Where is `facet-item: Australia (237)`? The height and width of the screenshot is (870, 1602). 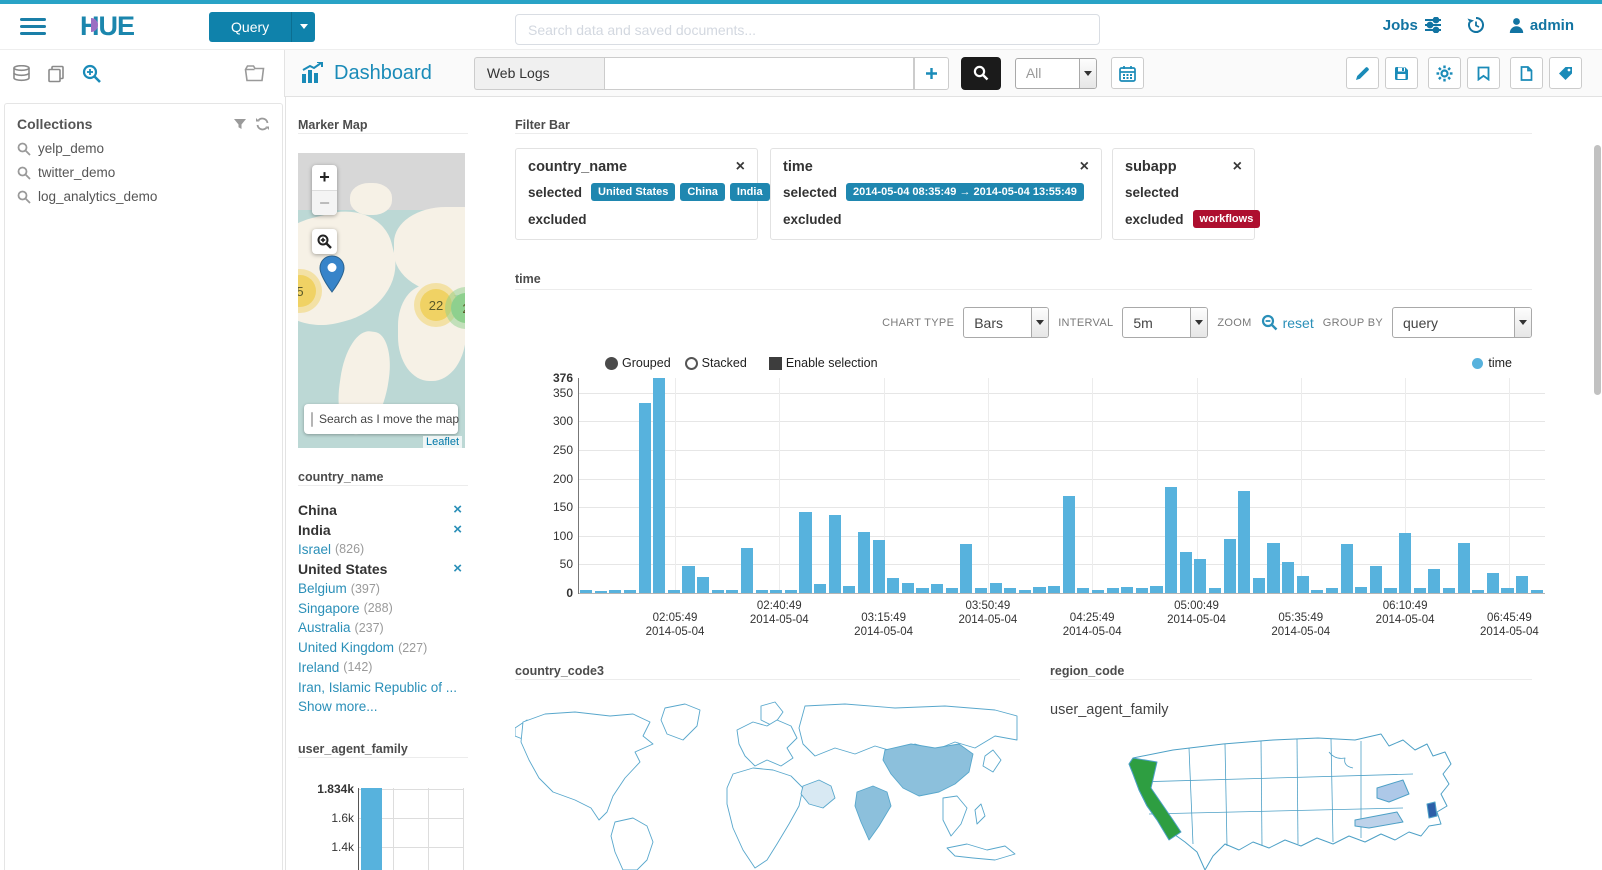 facet-item: Australia (237) is located at coordinates (383, 628).